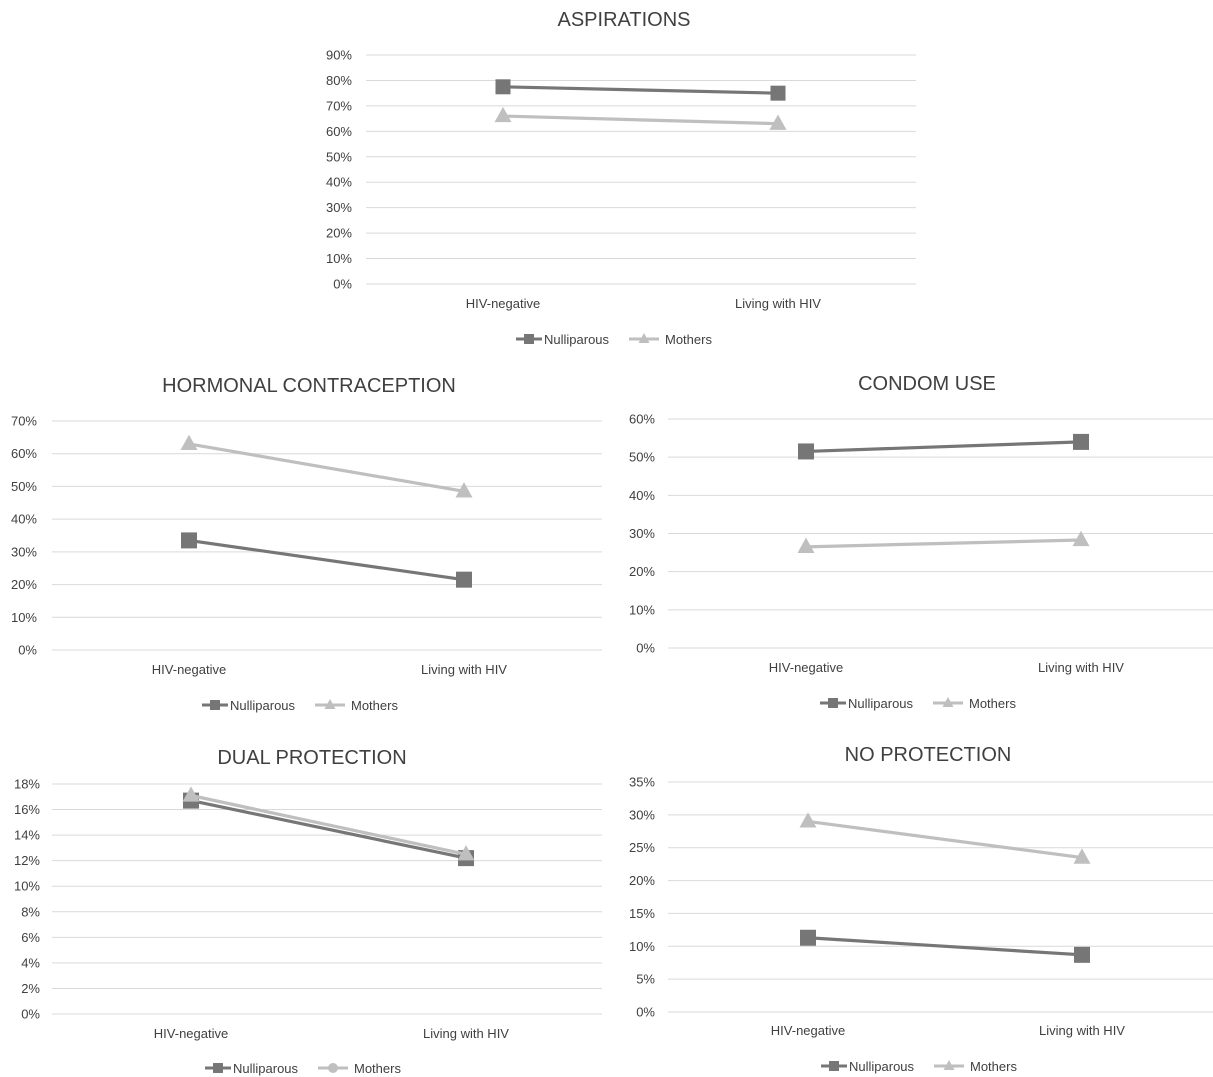  I want to click on chart-title: HORMONAL CONTRACEPTION, so click(309, 386).